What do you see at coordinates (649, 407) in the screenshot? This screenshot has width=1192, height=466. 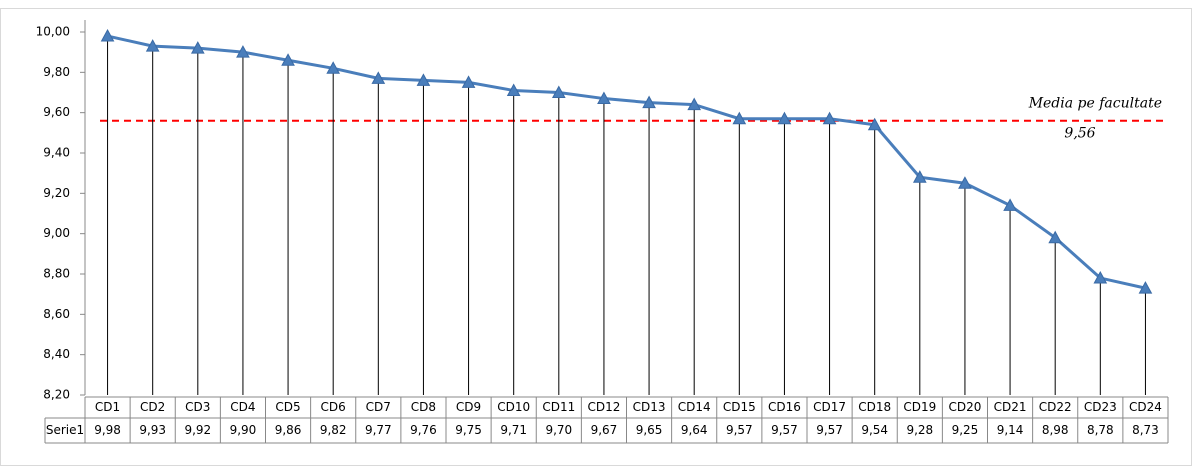 I see `x-tick-label: CD13` at bounding box center [649, 407].